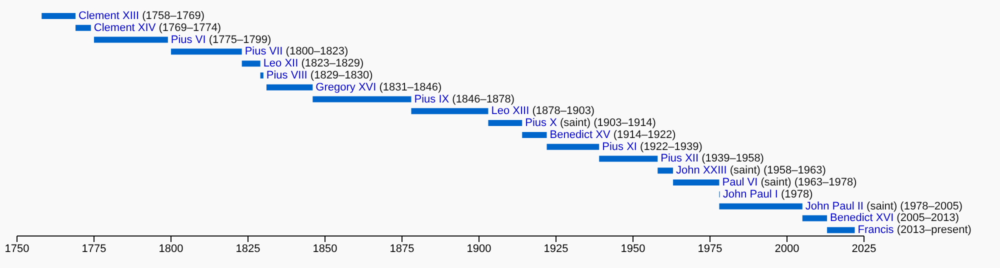 The width and height of the screenshot is (1000, 268). Describe the element at coordinates (331, 64) in the screenshot. I see `annotation: (1823–1829)` at that location.